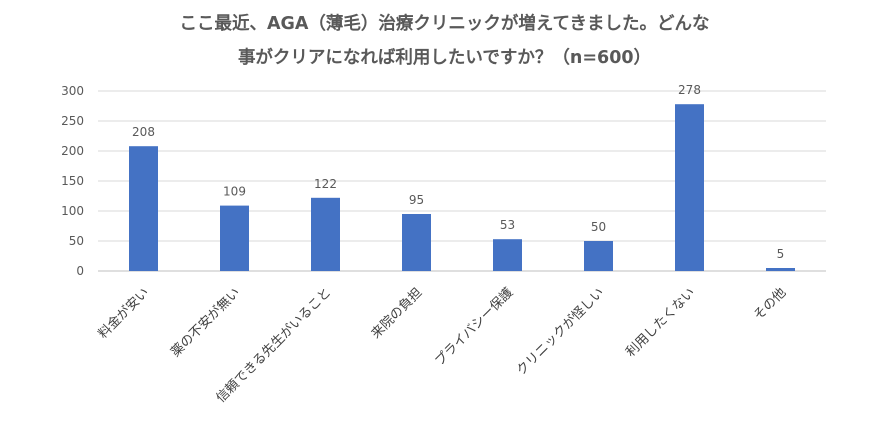  Describe the element at coordinates (72, 91) in the screenshot. I see `y-tick-label: 300` at that location.